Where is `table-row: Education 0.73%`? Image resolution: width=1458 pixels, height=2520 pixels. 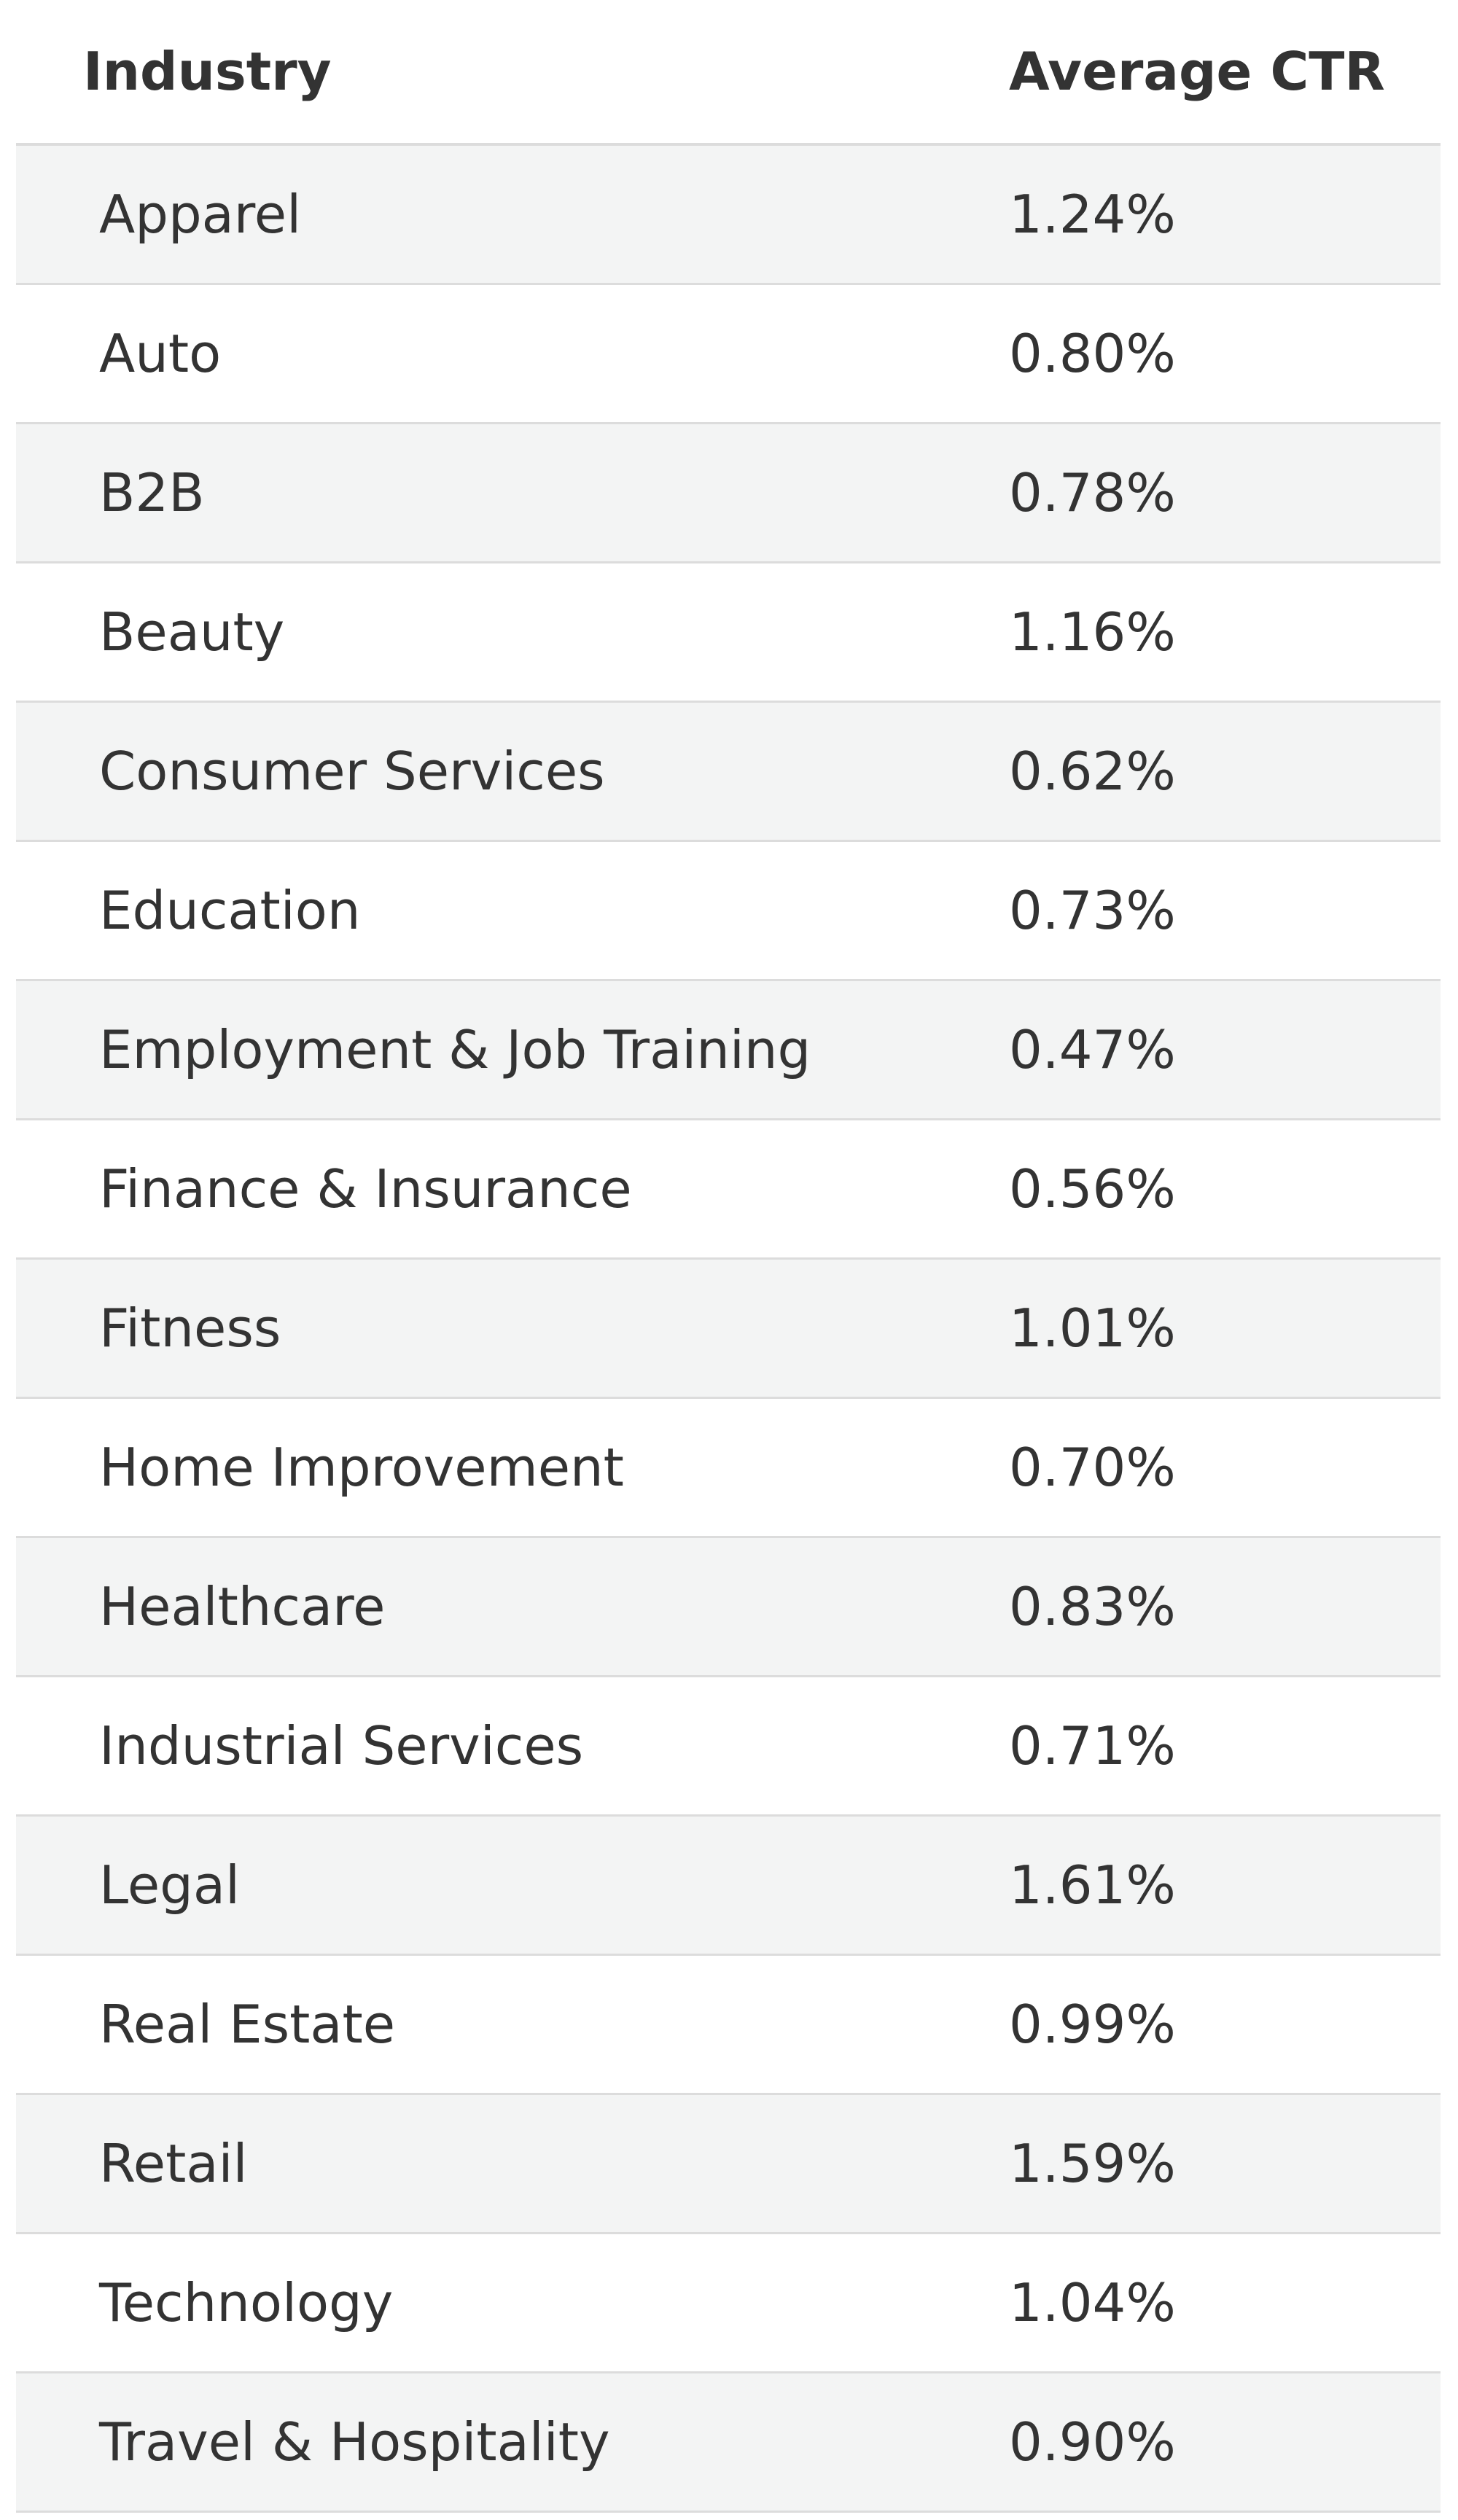 table-row: Education 0.73% is located at coordinates (728, 910).